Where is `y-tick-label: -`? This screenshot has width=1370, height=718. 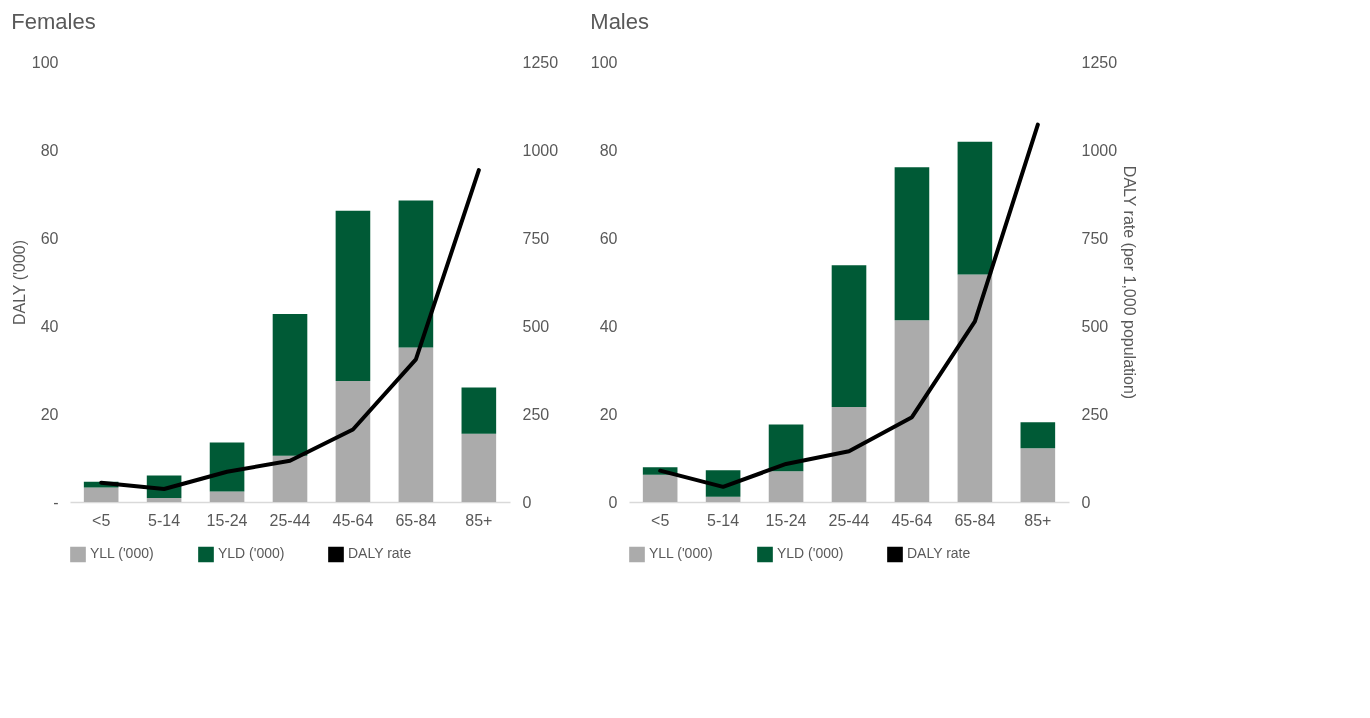 y-tick-label: - is located at coordinates (56, 502).